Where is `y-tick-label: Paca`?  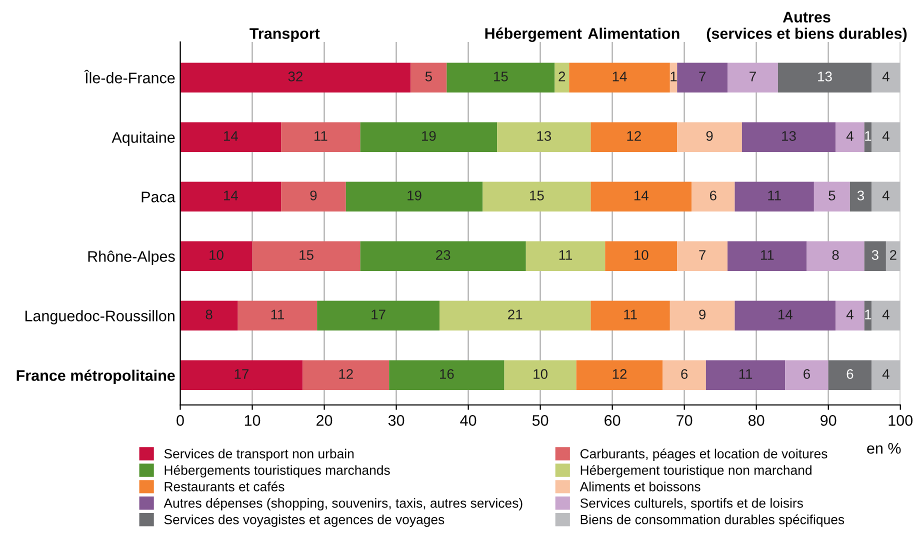 y-tick-label: Paca is located at coordinates (159, 197).